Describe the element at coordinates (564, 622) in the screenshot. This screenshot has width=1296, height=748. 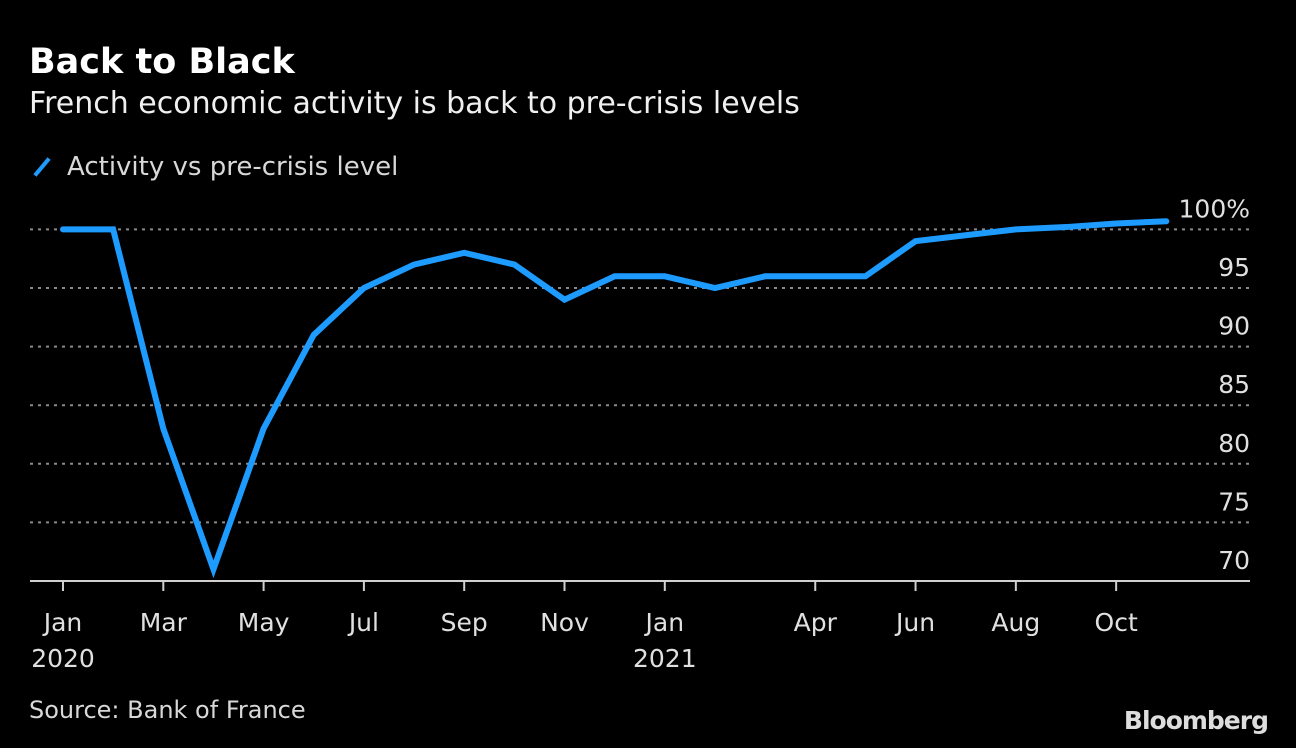
I see `x-tick-label: Nov` at that location.